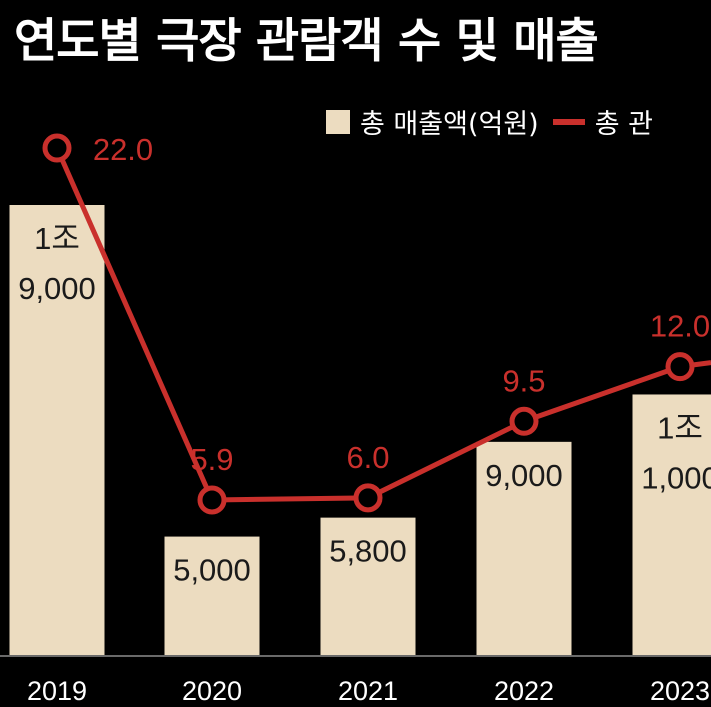 This screenshot has height=707, width=711. Describe the element at coordinates (57, 148) in the screenshot. I see `line-point-core-2019` at that location.